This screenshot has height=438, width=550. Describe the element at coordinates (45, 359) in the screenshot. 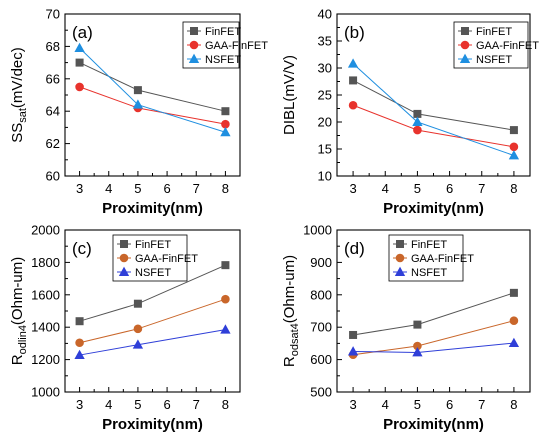

I see `y-tick-label: 1200` at that location.